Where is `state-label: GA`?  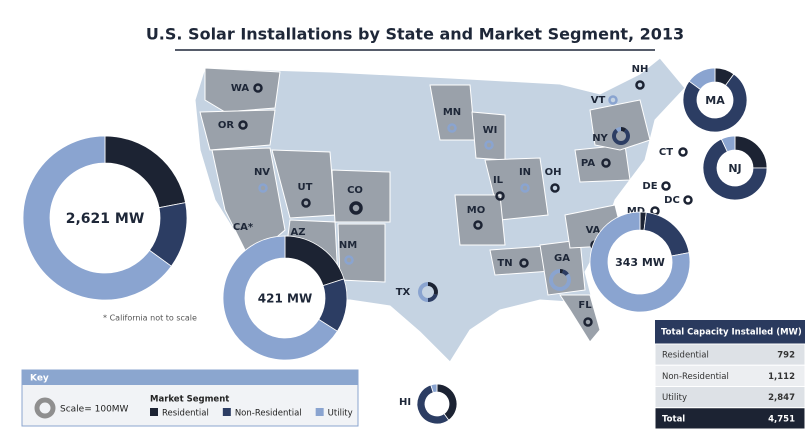 state-label: GA is located at coordinates (562, 258).